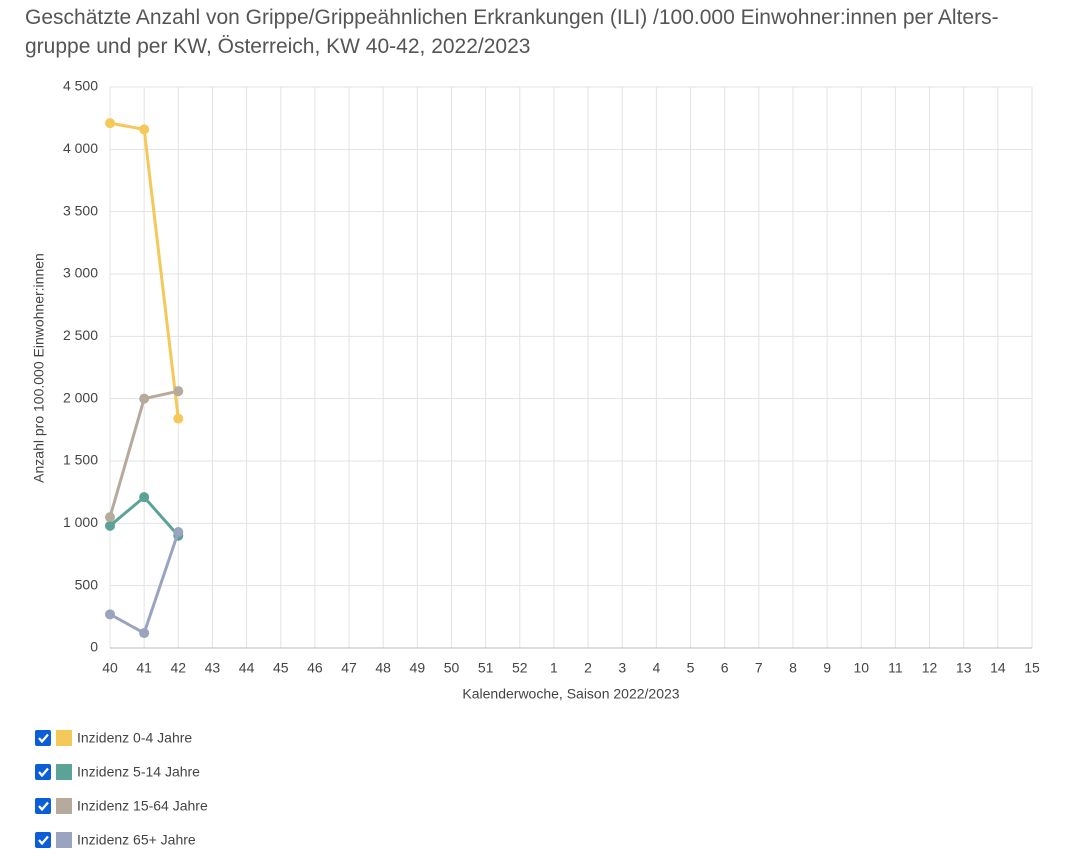 This screenshot has height=858, width=1078. What do you see at coordinates (895, 668) in the screenshot?
I see `x-tick-label: 11` at bounding box center [895, 668].